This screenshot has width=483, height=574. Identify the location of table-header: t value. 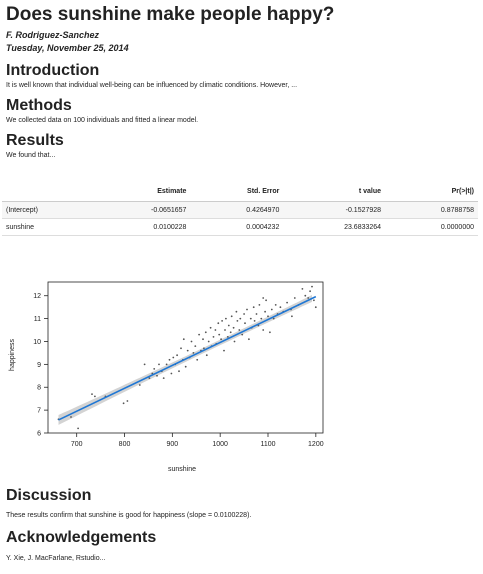
(334, 193).